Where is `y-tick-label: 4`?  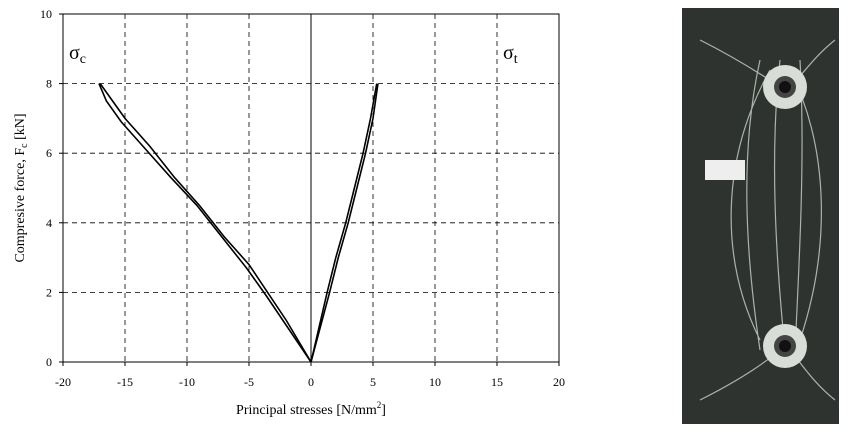 y-tick-label: 4 is located at coordinates (49, 223).